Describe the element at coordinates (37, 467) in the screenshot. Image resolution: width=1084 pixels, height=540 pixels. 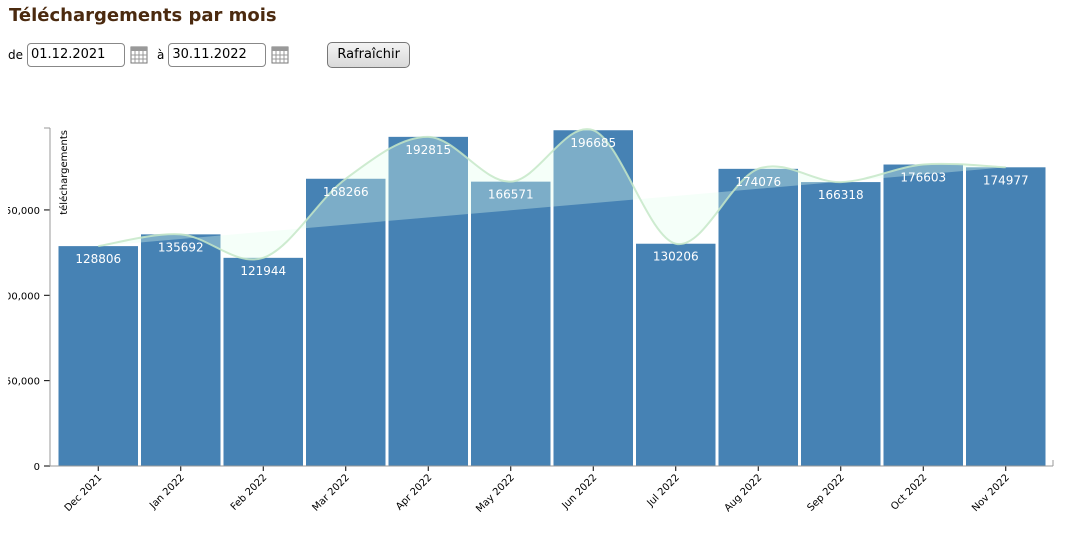
I see `y-tick-label: 0` at that location.